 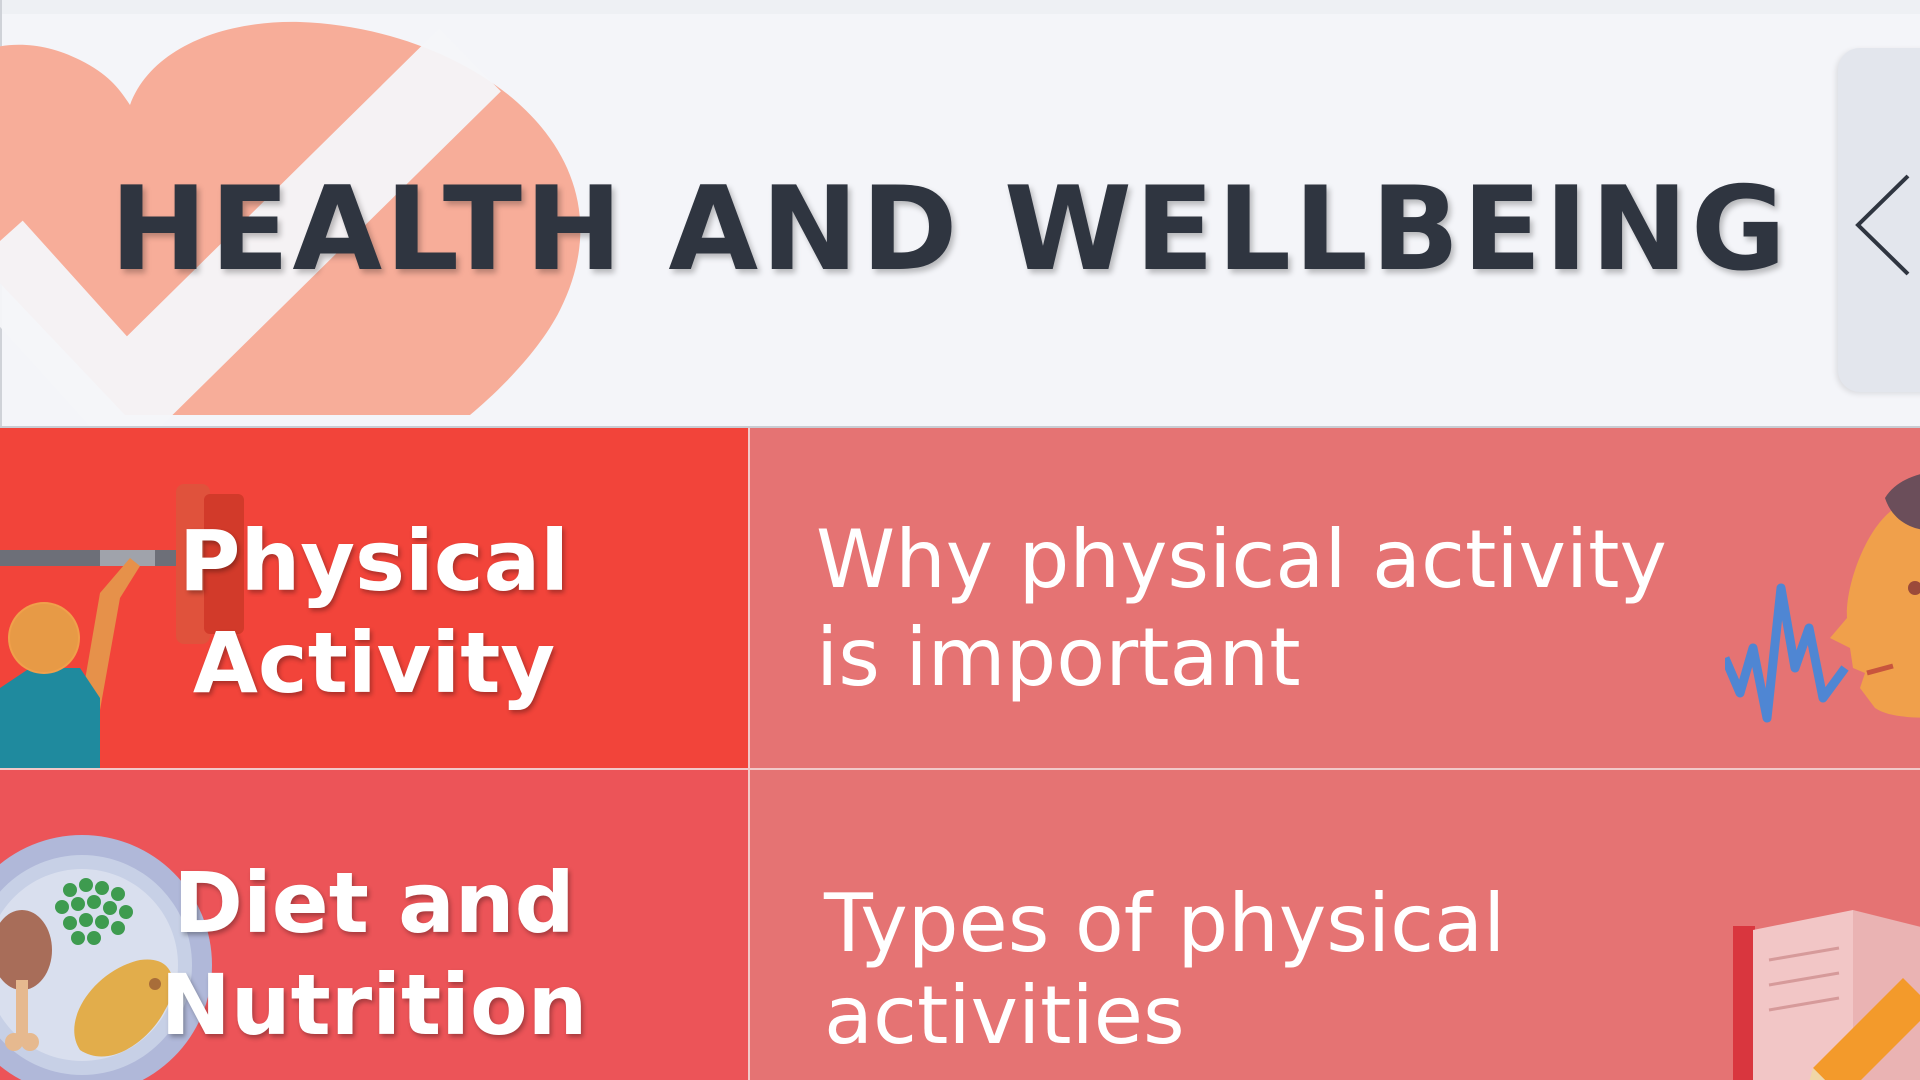 I want to click on chevron-left-icon, so click(x=1882, y=225).